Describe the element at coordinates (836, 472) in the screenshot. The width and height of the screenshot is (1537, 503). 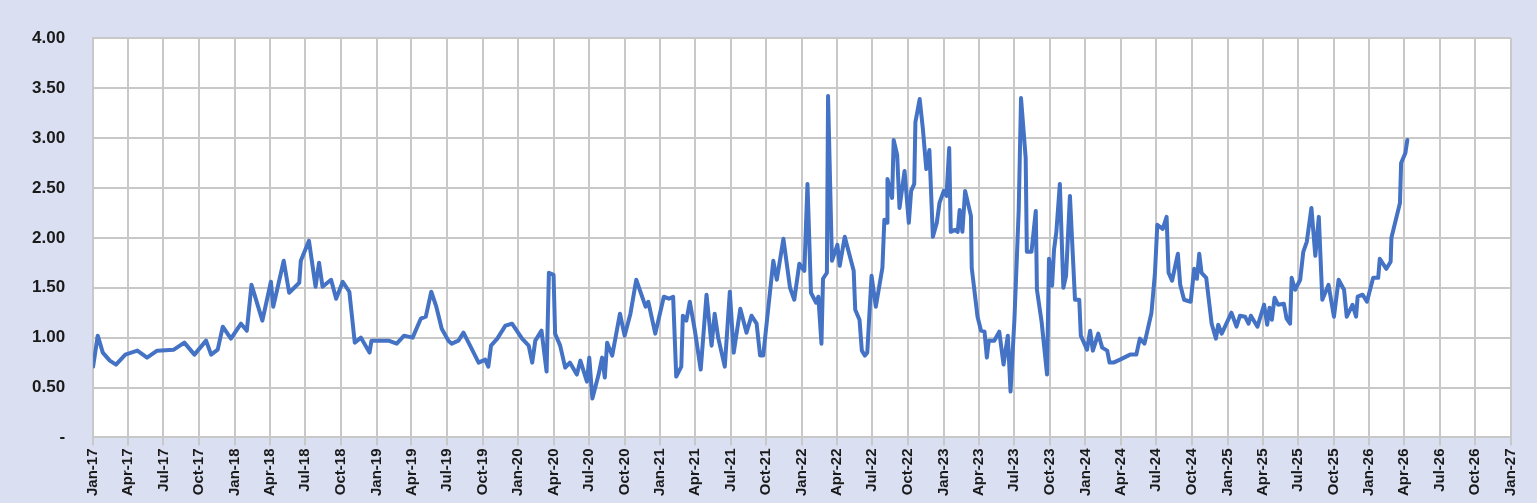
I see `x-tick-label: Apr-22` at that location.